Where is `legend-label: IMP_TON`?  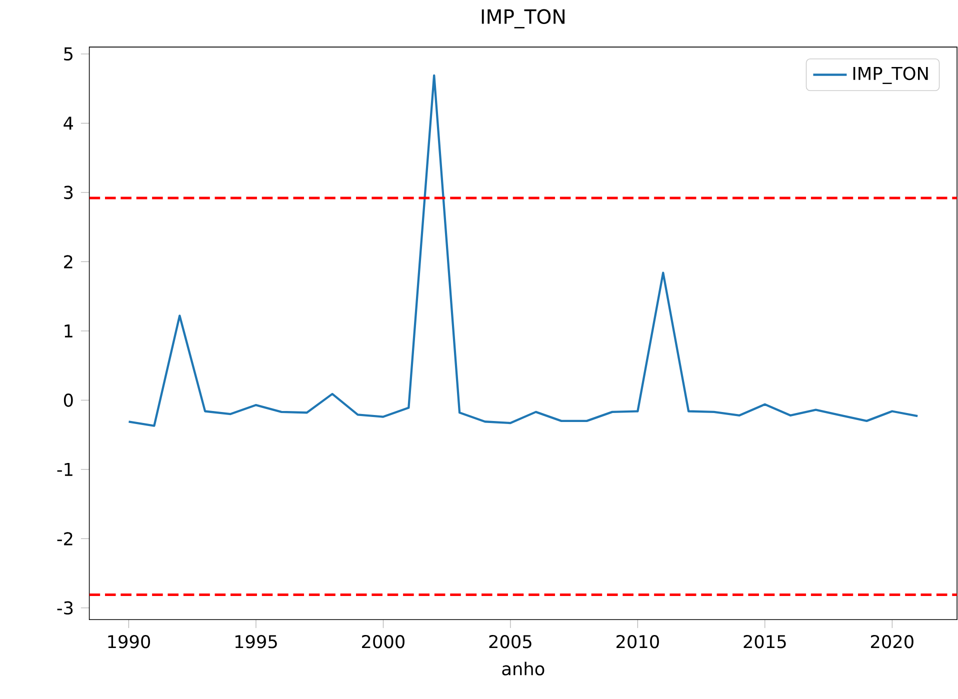 legend-label: IMP_TON is located at coordinates (890, 75).